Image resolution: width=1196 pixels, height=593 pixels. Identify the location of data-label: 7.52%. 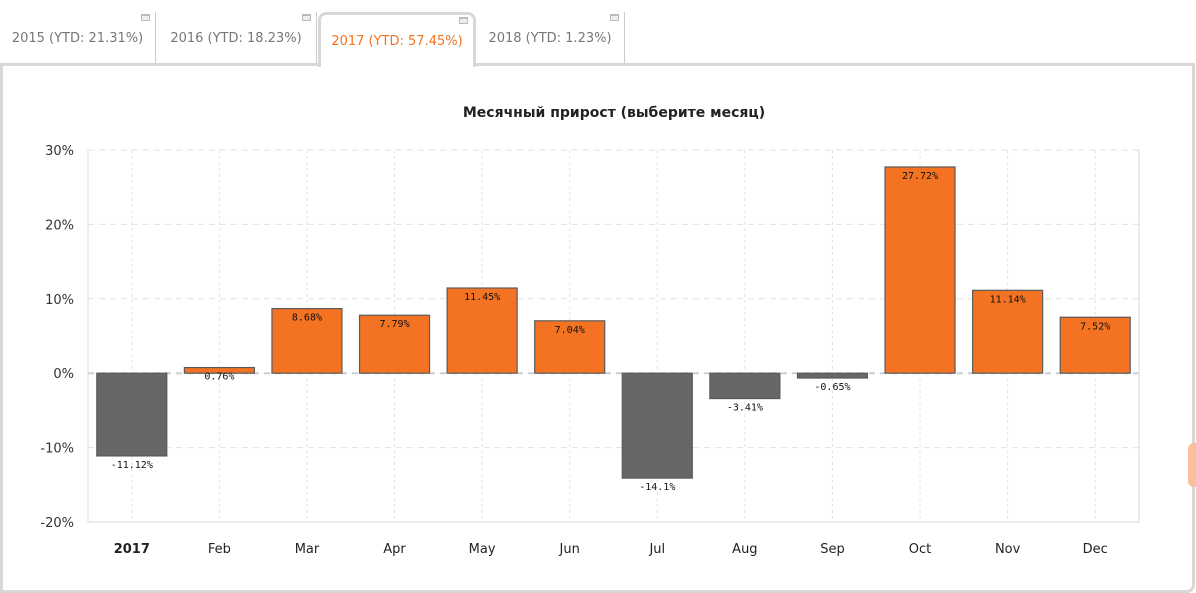
(1095, 326).